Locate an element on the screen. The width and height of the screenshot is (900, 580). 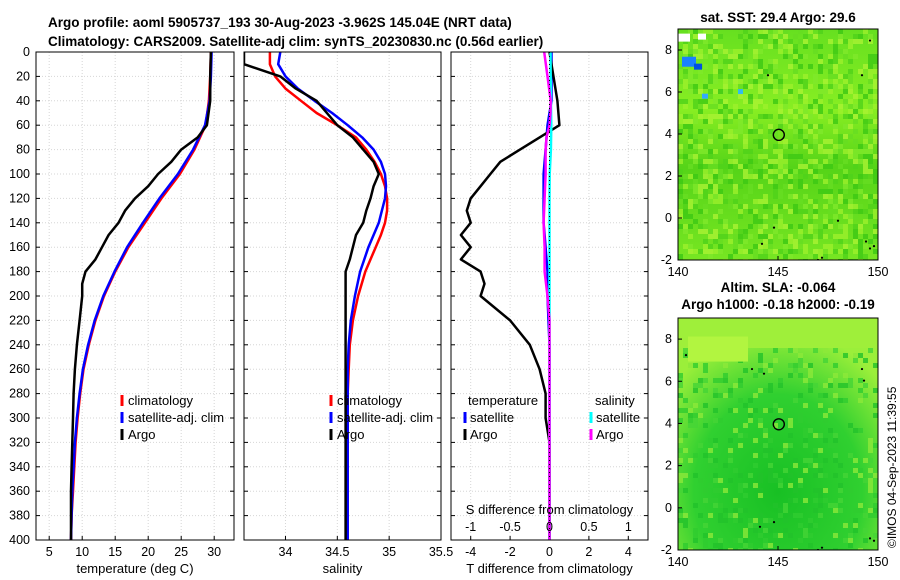
y-tick-label: 6 is located at coordinates (668, 381).